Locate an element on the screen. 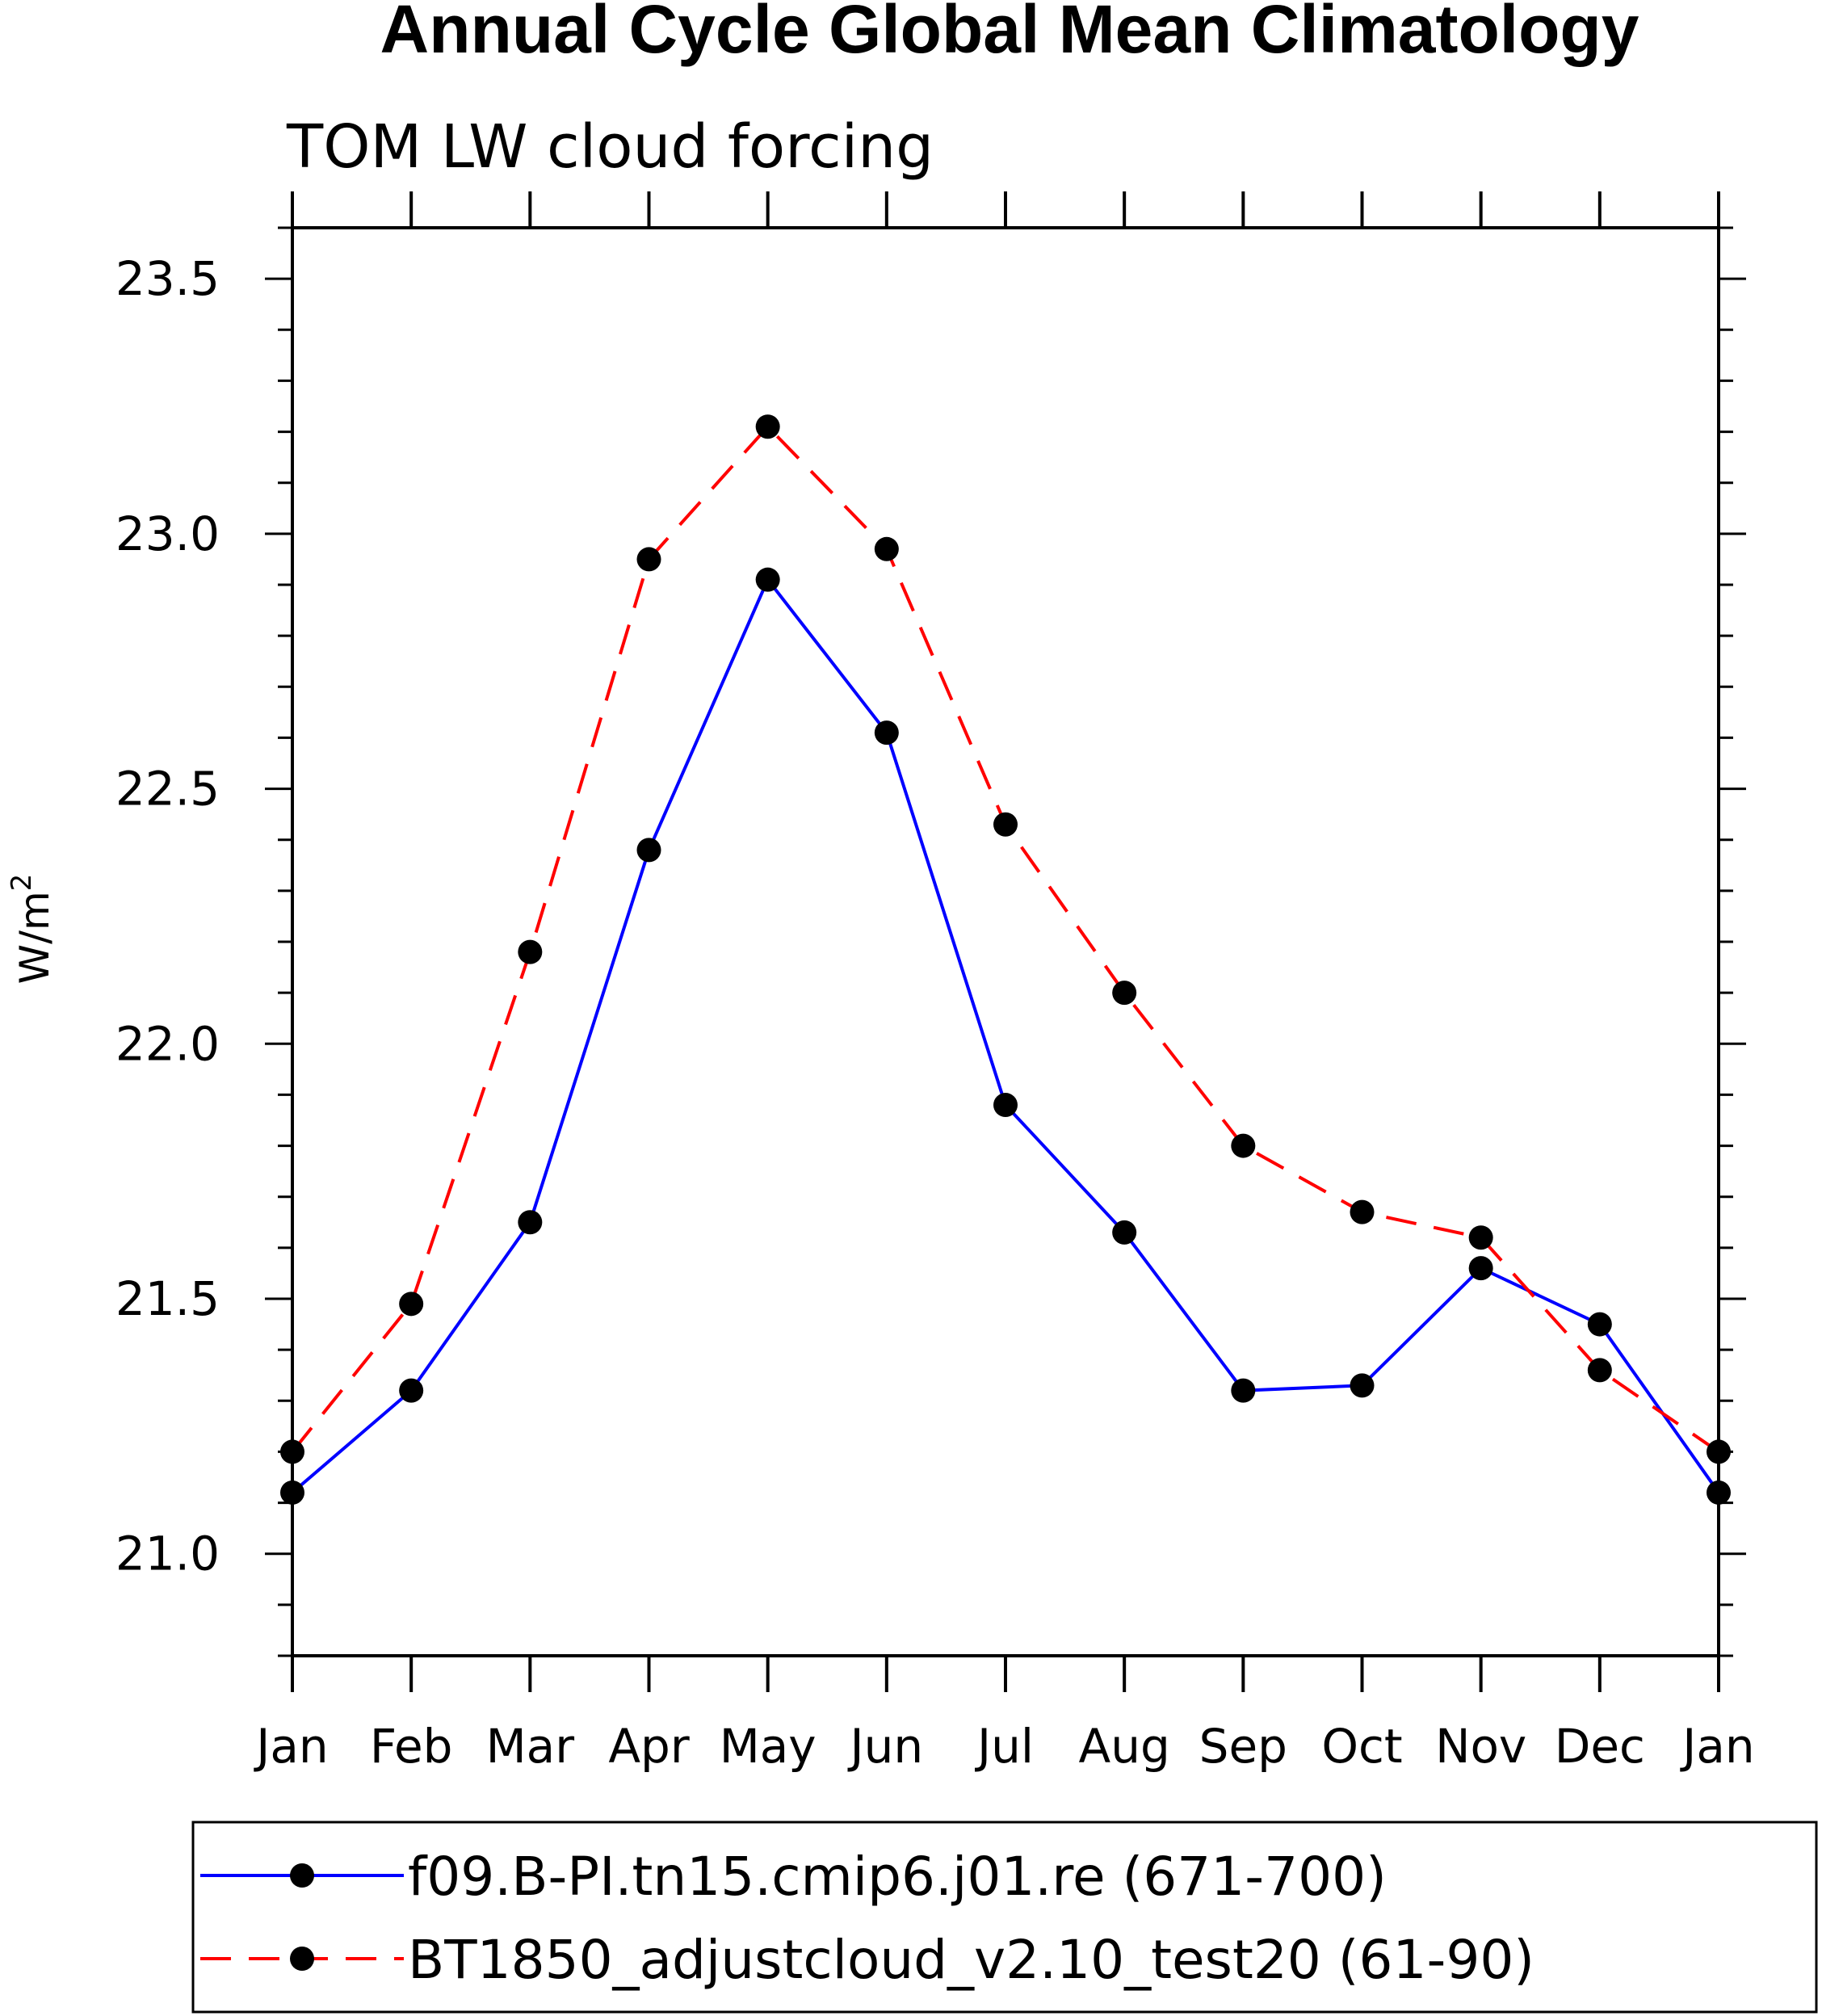 Image resolution: width=1822 pixels, height=2016 pixels. x-tick-label: Oct is located at coordinates (1361, 1747).